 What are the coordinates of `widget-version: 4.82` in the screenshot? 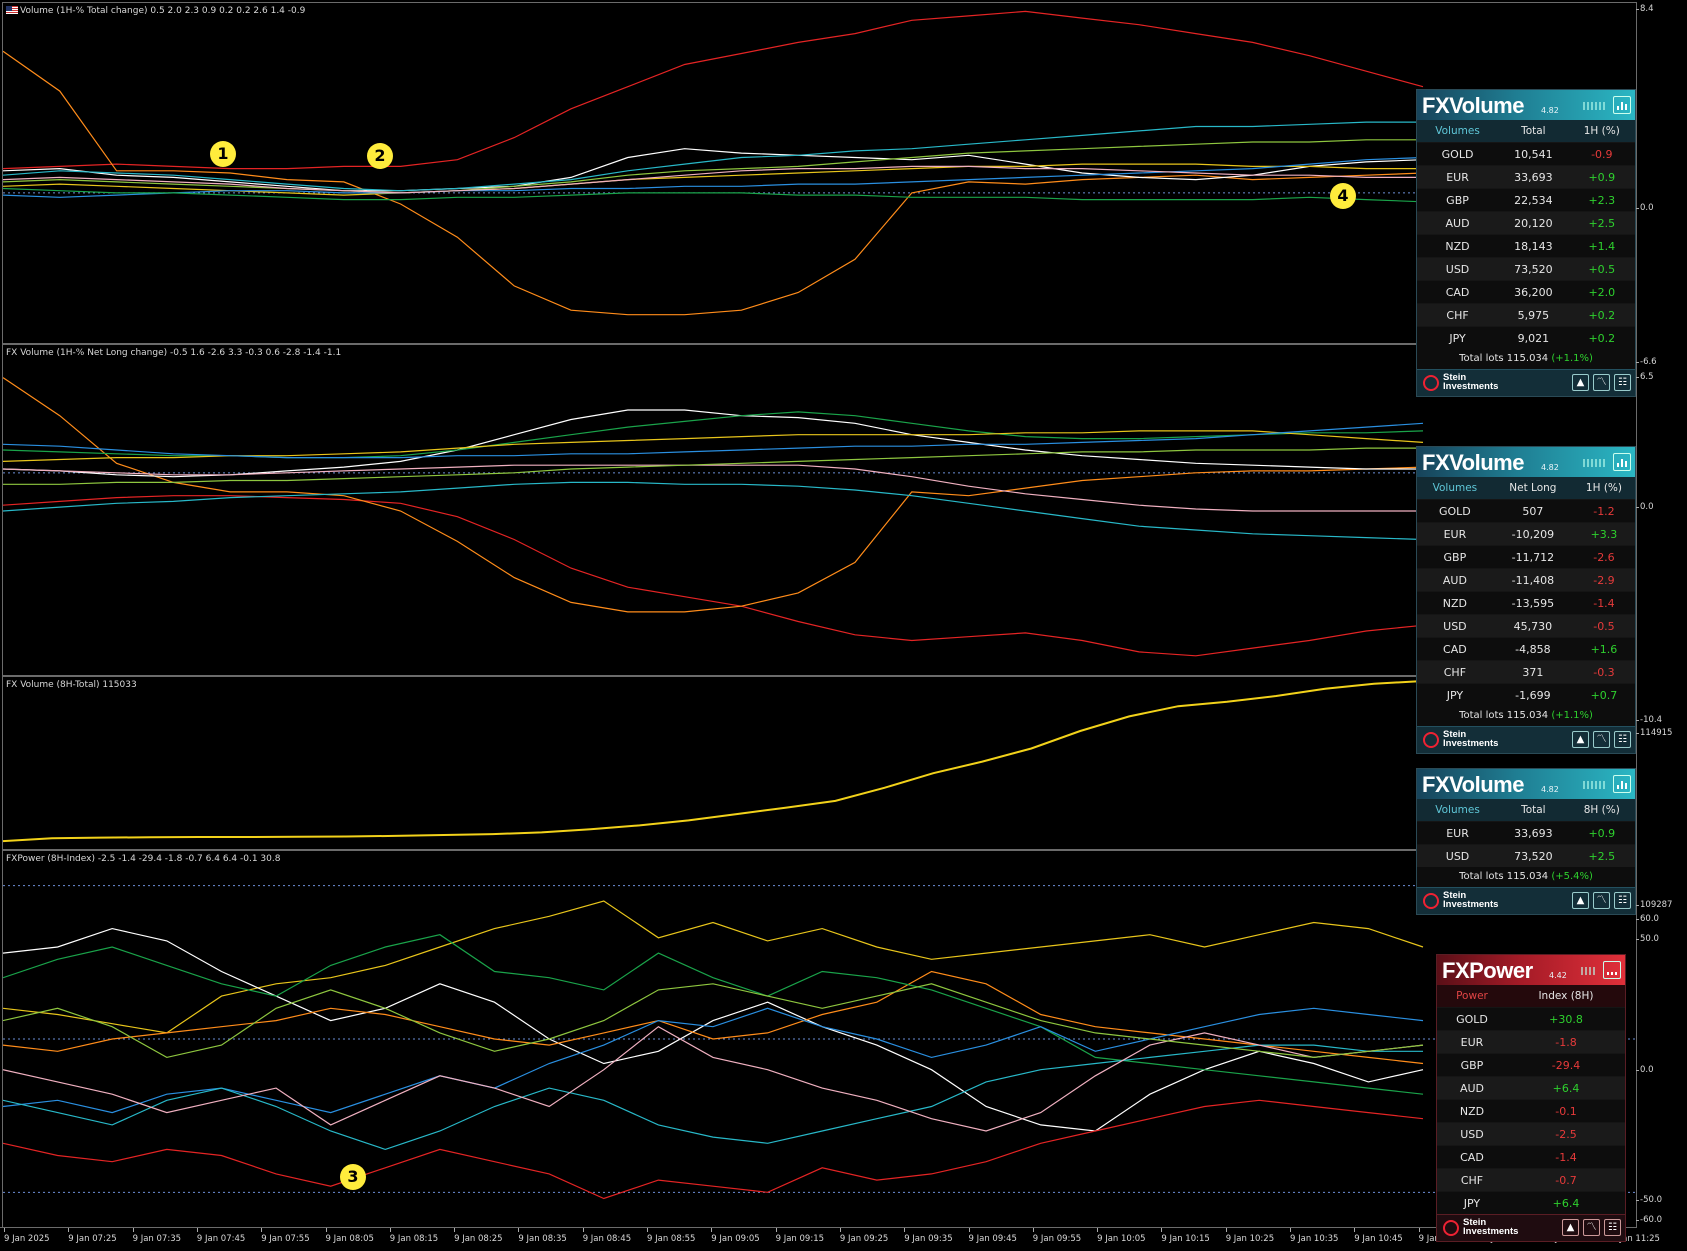 It's located at (1550, 110).